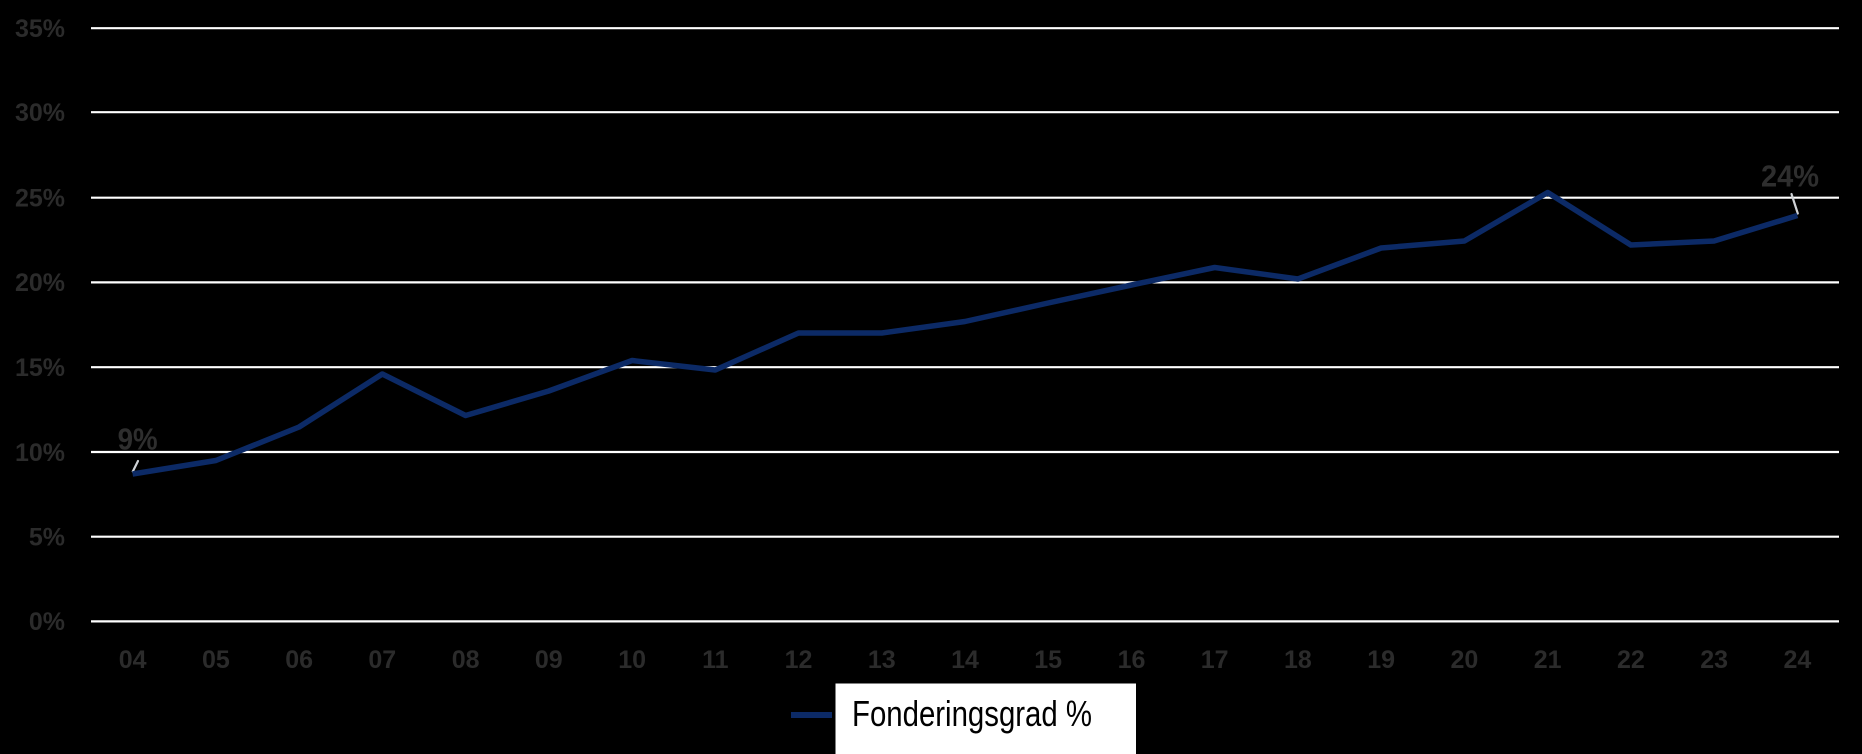 The width and height of the screenshot is (1862, 754). Describe the element at coordinates (882, 660) in the screenshot. I see `svg-text: 13` at that location.